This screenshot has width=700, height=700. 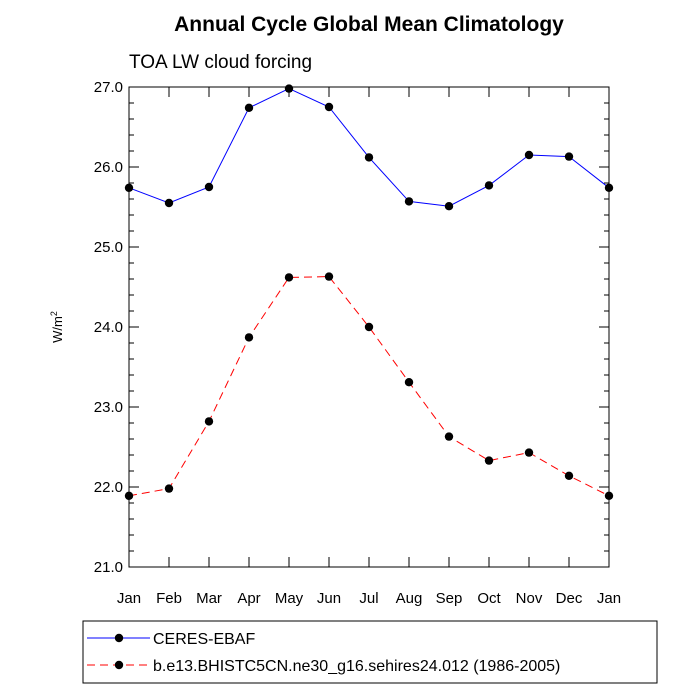 What do you see at coordinates (220, 62) in the screenshot?
I see `chart-subtitle: TOA LW cloud forcing` at bounding box center [220, 62].